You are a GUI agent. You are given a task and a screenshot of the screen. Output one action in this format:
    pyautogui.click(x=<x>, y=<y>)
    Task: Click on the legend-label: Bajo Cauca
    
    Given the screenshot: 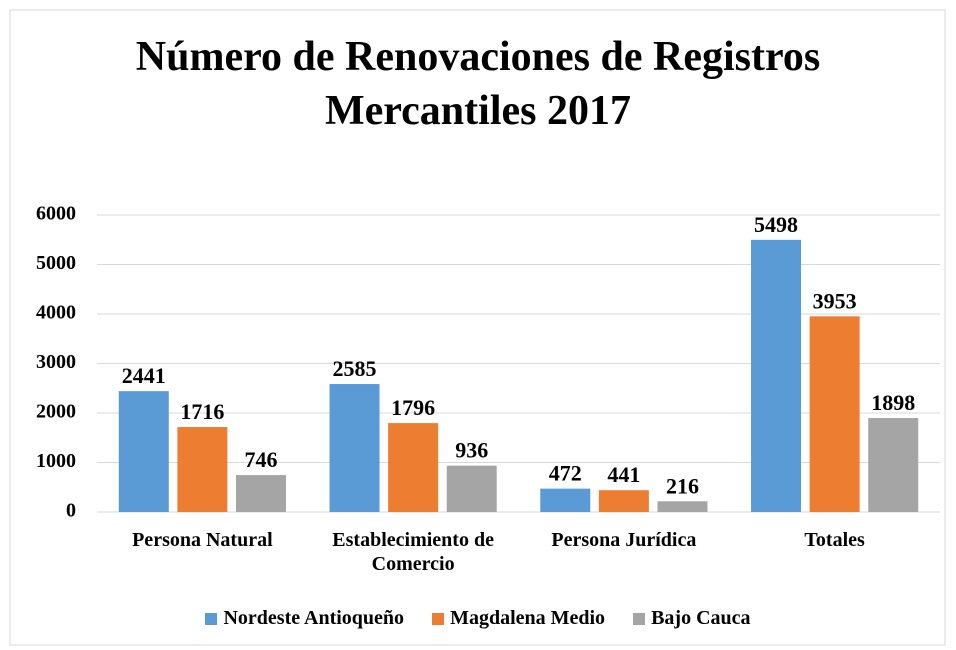 What is the action you would take?
    pyautogui.click(x=701, y=618)
    